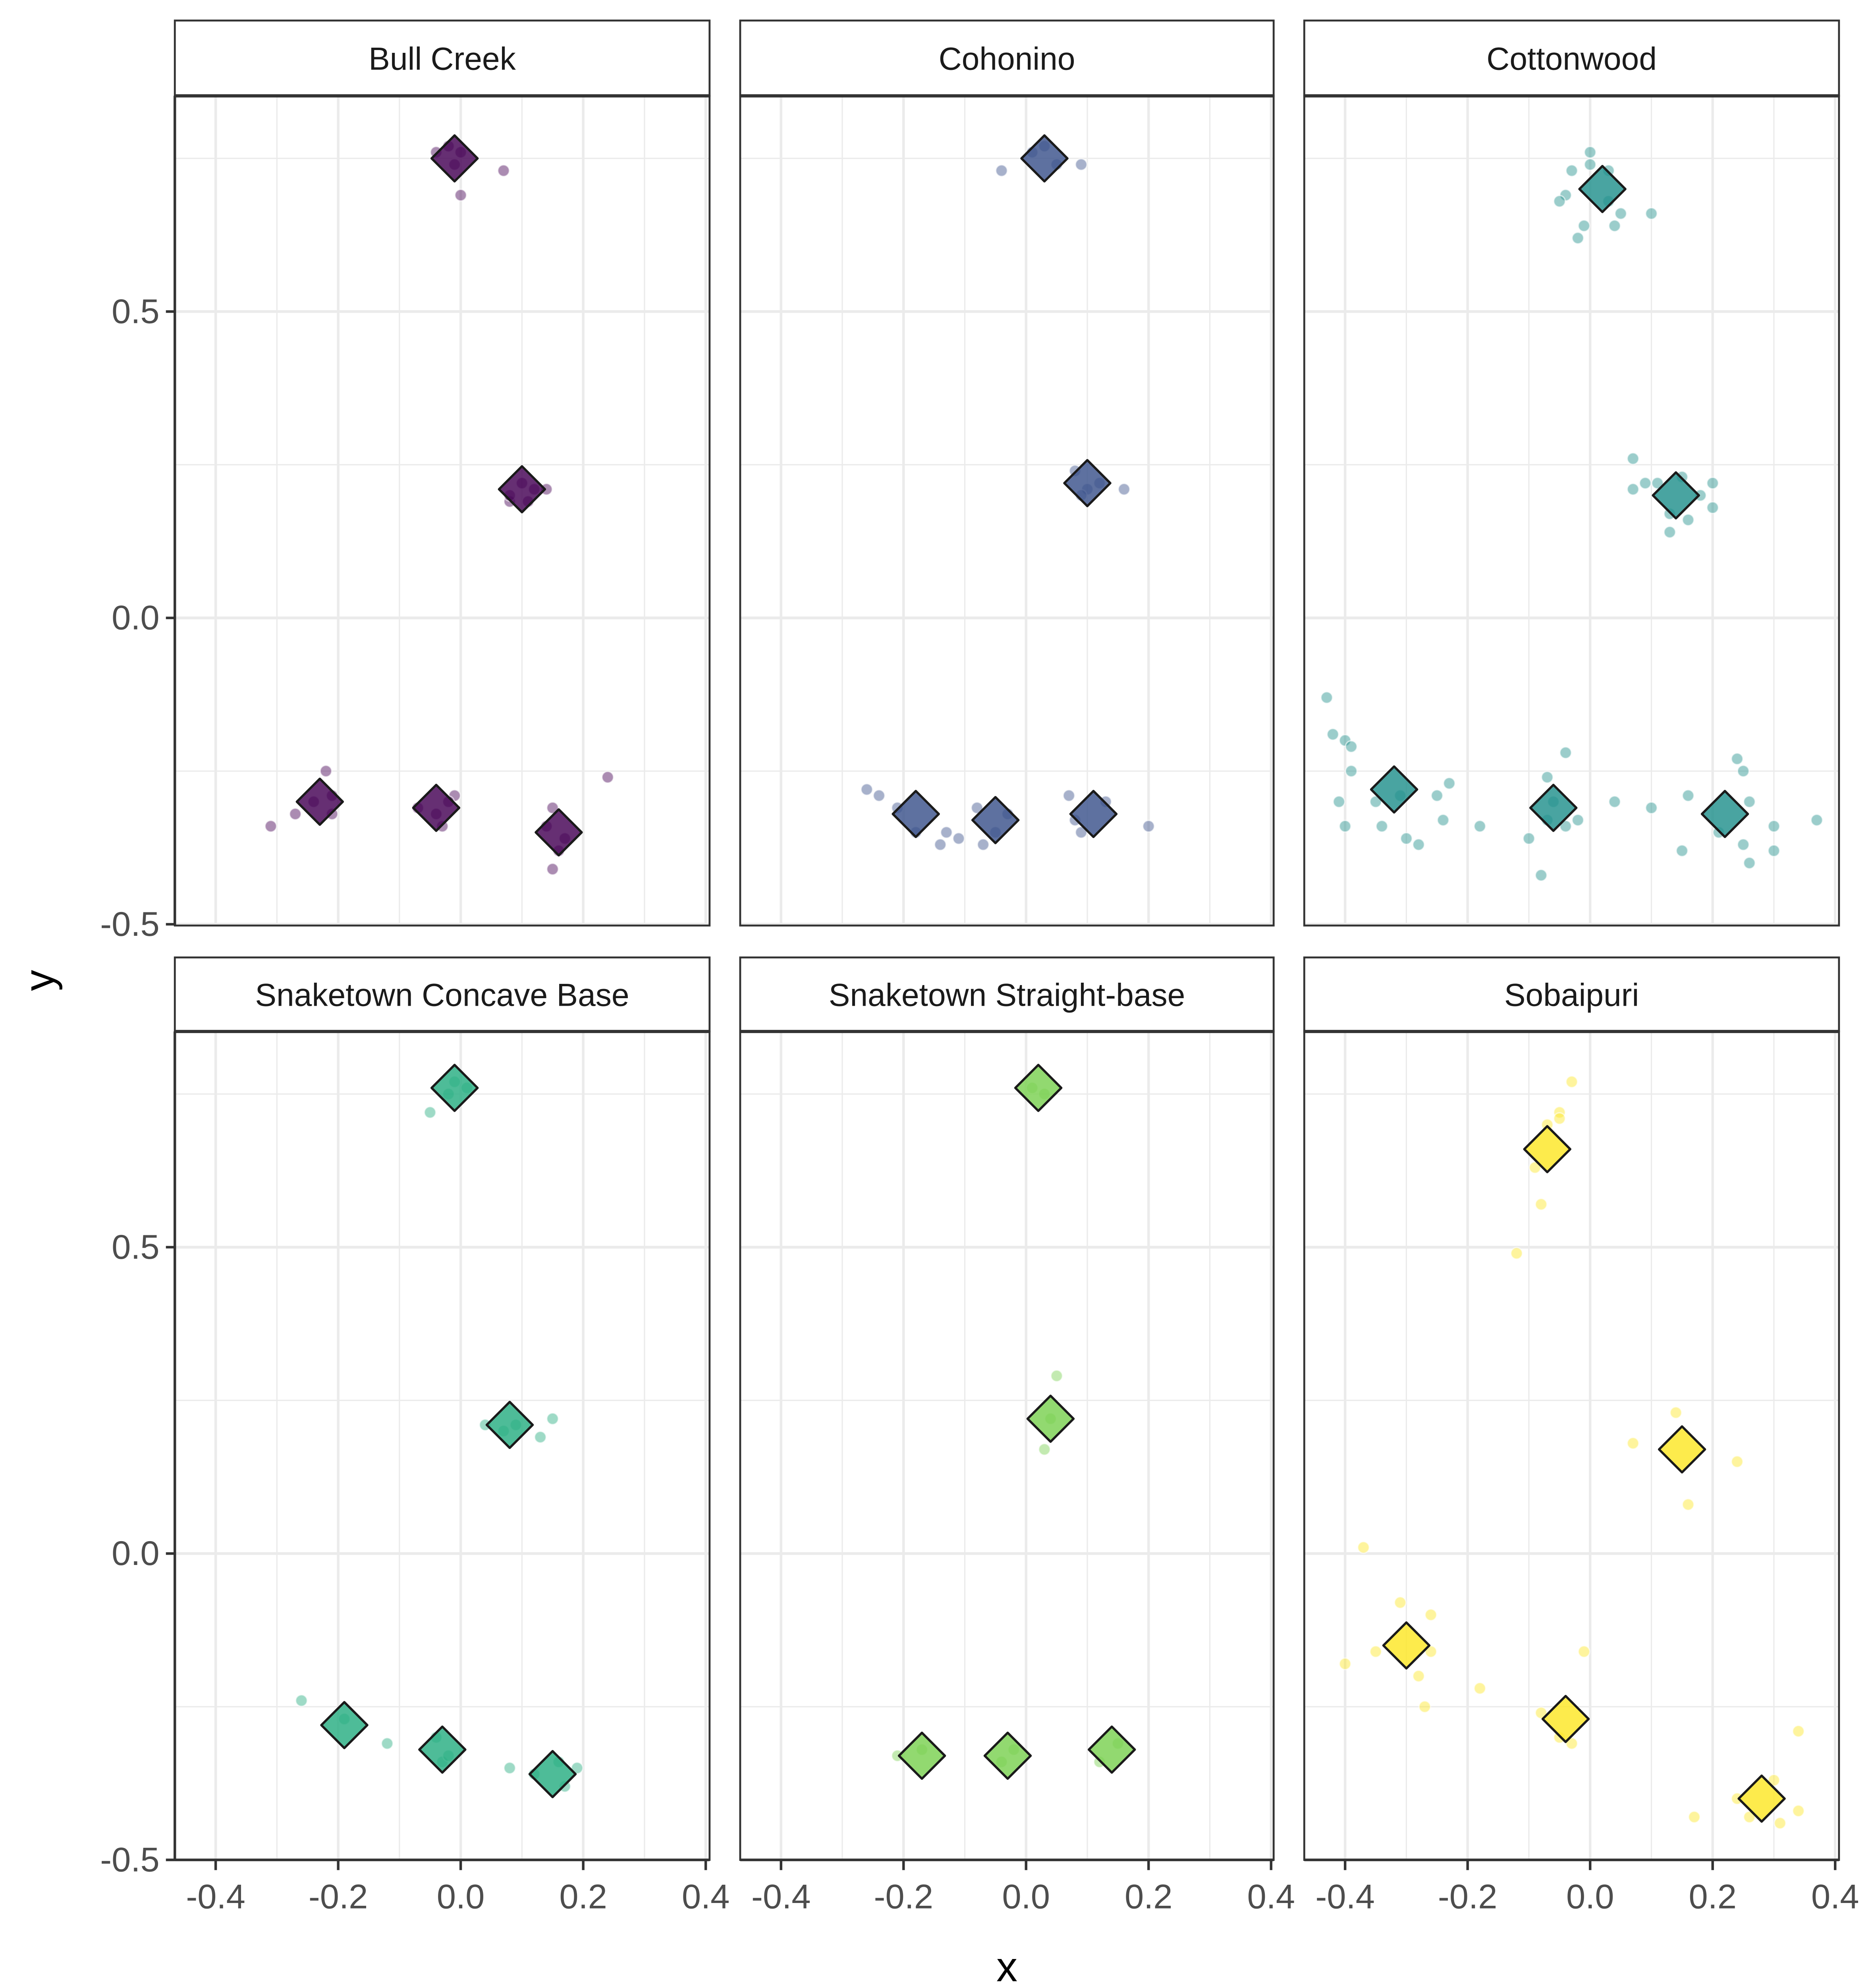  Describe the element at coordinates (1571, 59) in the screenshot. I see `facet-strip-label: Cottonwood` at that location.